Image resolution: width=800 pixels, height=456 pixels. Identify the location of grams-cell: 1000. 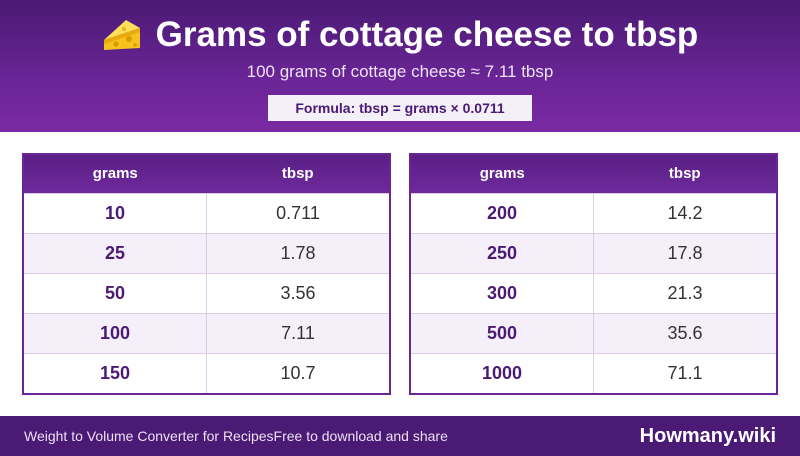
(502, 372).